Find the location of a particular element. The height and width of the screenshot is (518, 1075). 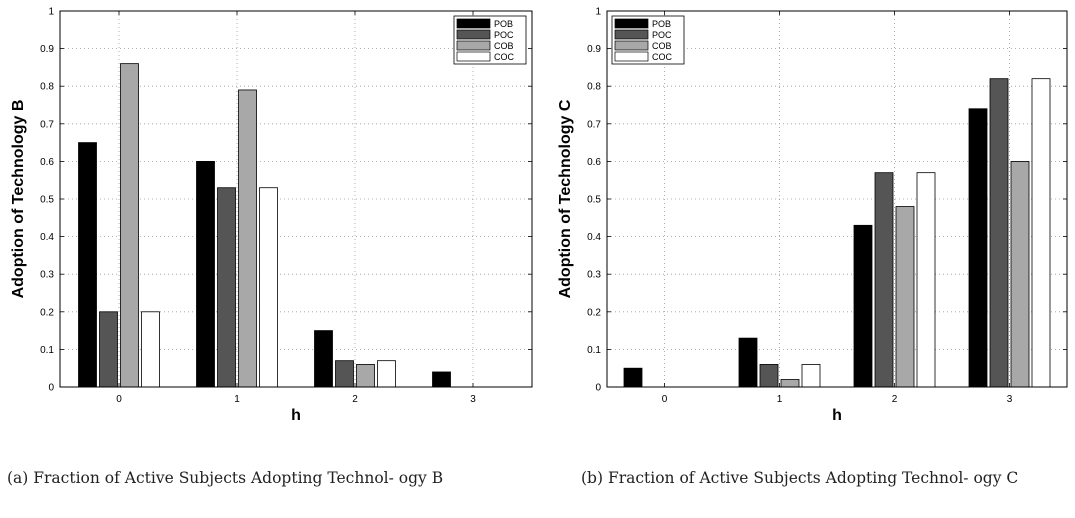

y-axis-label: Adoption of Technology B is located at coordinates (18, 199).